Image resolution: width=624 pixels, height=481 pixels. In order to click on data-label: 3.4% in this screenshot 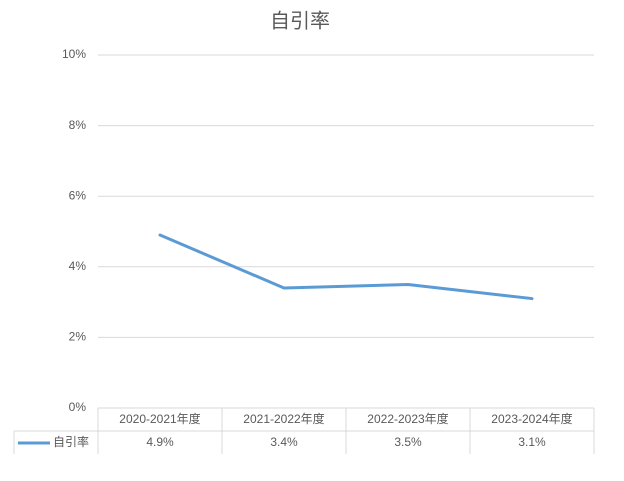, I will do `click(284, 442)`.